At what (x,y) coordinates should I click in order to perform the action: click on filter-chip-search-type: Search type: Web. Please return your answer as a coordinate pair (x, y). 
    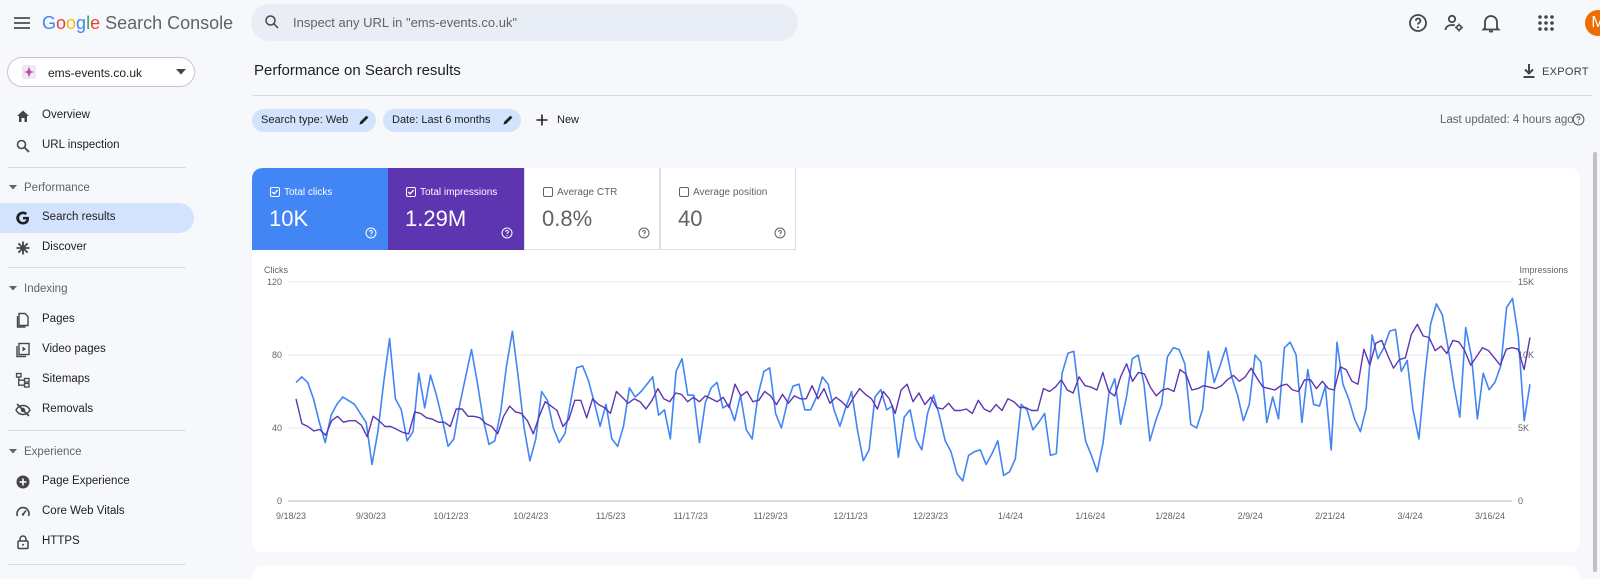
    Looking at the image, I should click on (314, 120).